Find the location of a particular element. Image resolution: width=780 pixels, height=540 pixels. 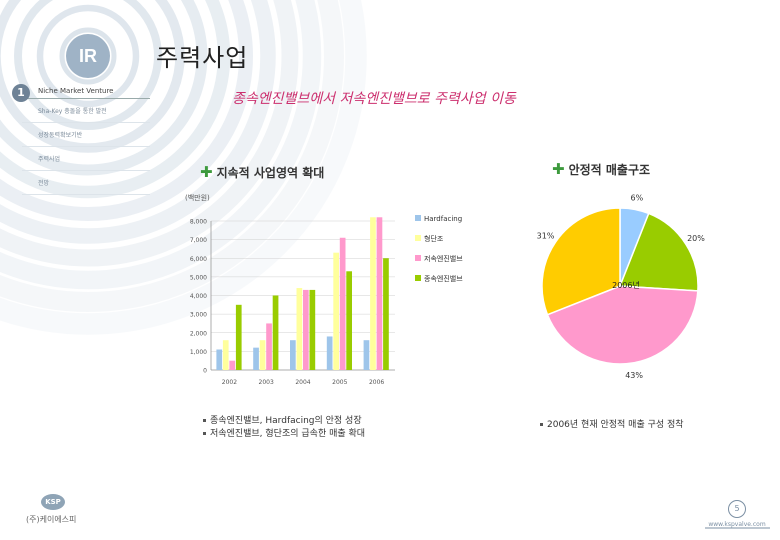

company-name: (주)케이에스피 is located at coordinates (51, 519).